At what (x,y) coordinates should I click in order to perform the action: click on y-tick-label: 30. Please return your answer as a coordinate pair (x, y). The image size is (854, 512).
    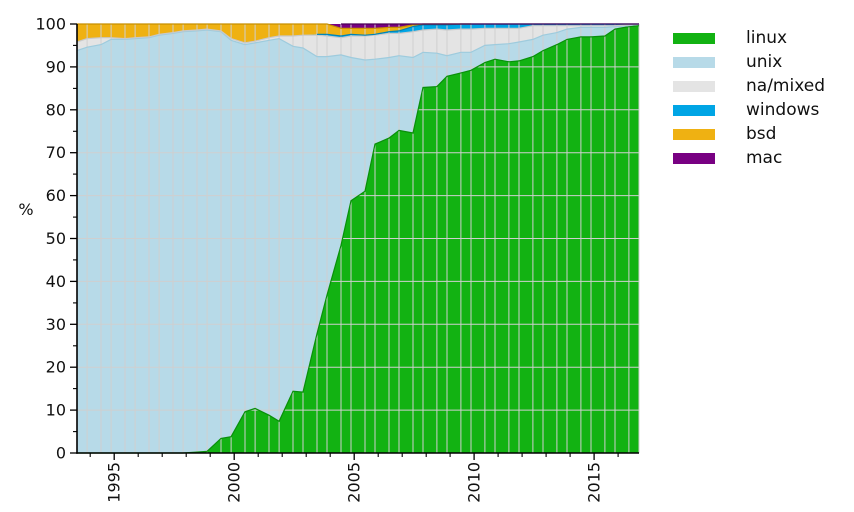
    Looking at the image, I should click on (56, 324).